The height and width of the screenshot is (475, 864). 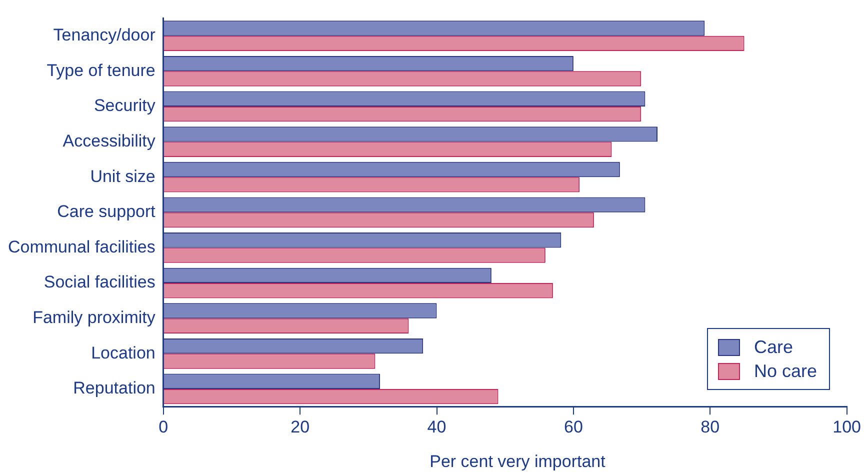 I want to click on legend-label: Care, so click(x=773, y=347).